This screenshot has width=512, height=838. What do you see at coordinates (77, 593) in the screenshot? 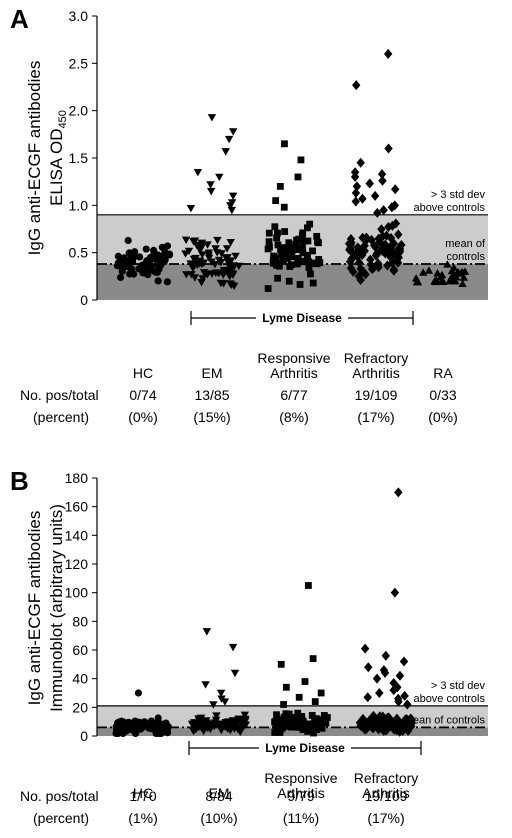
I see `y-tick-label: 100` at bounding box center [77, 593].